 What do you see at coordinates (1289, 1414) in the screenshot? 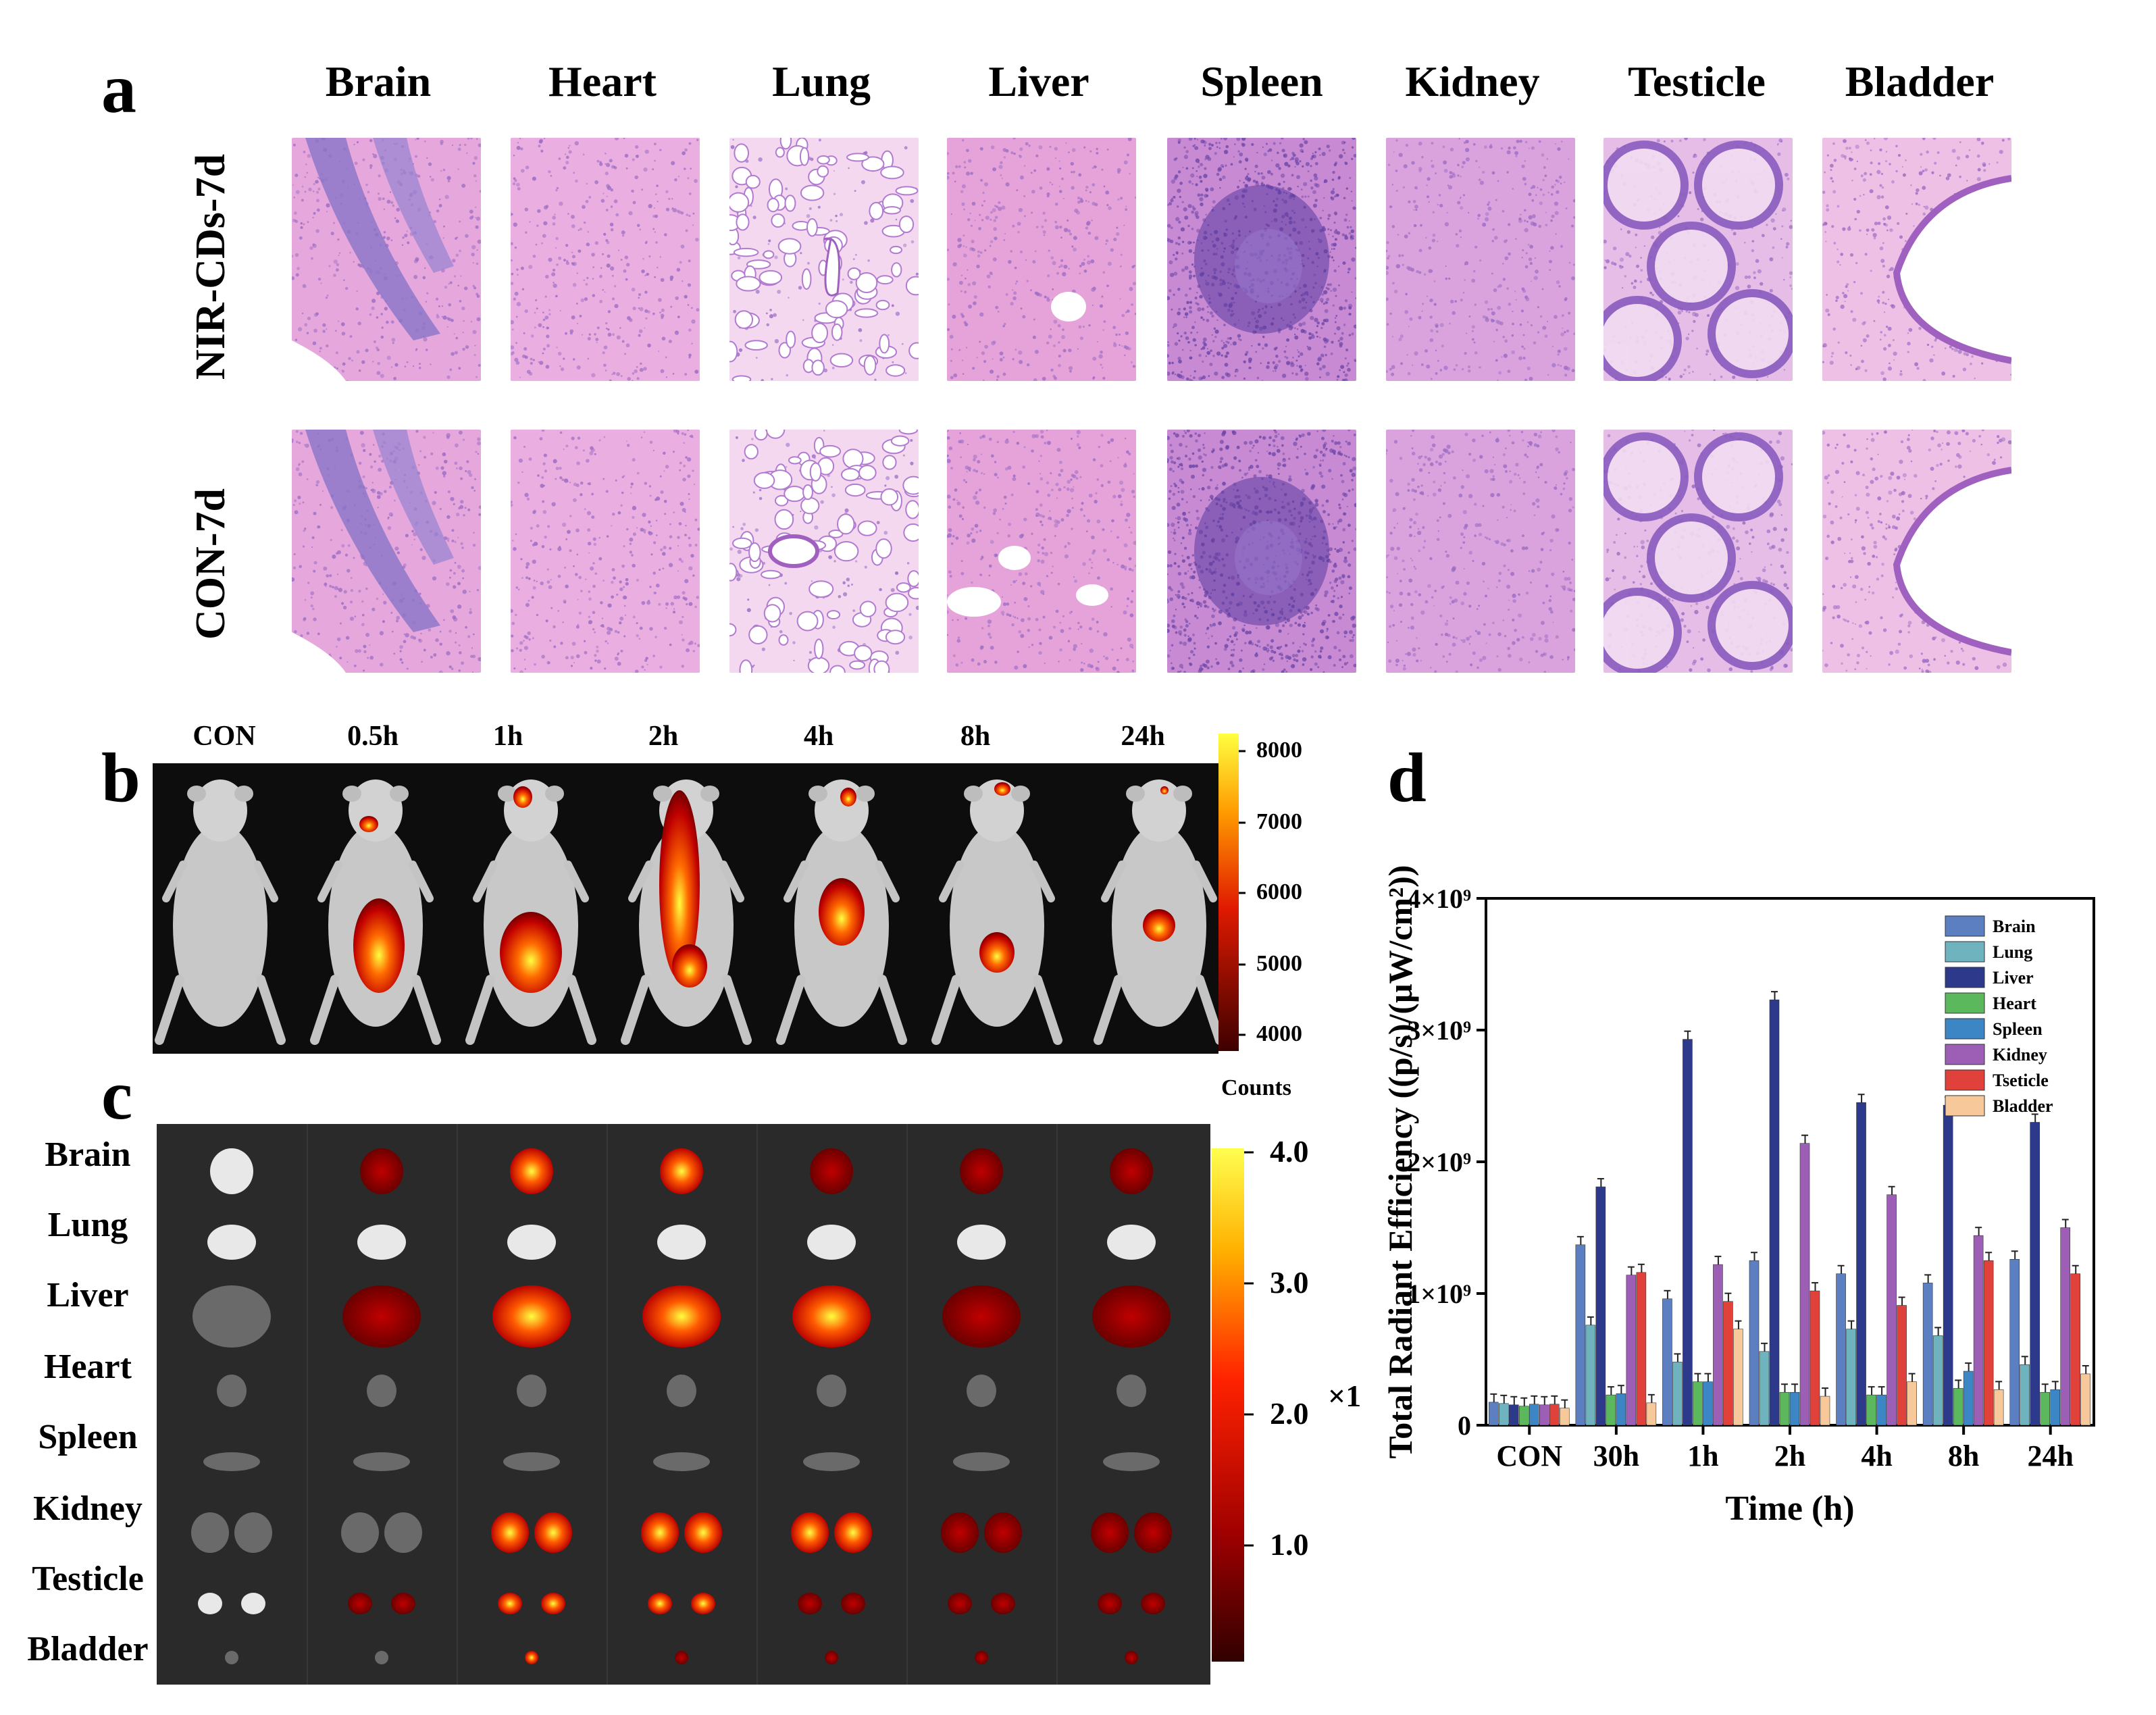
I see `efficiency-tick-2-0: 2.0` at bounding box center [1289, 1414].